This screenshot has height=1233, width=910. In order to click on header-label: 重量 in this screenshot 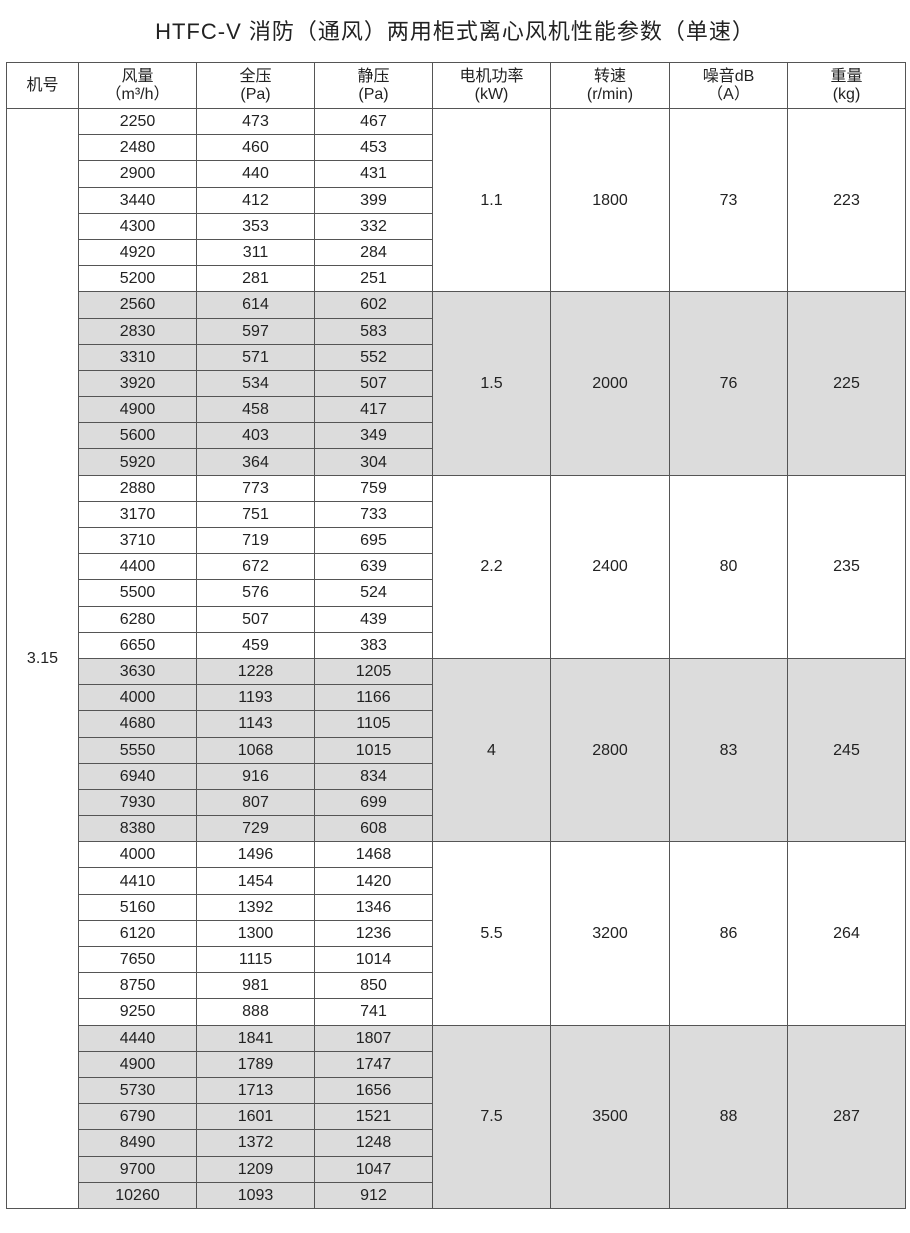, I will do `click(846, 76)`.